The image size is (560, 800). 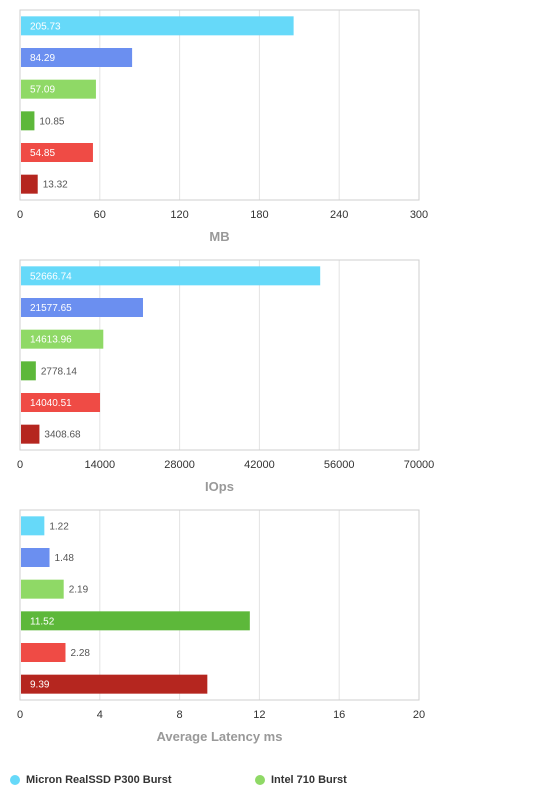 I want to click on tick-label: 42000, so click(x=259, y=465).